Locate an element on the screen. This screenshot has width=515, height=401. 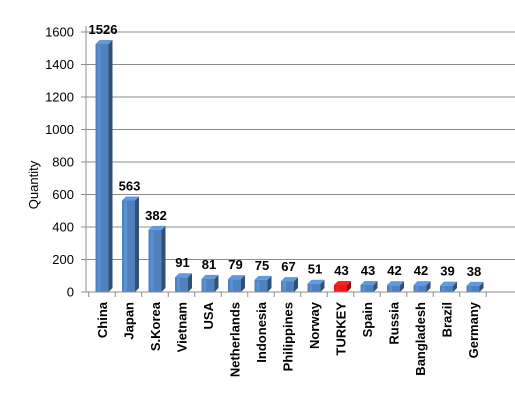
y-tick-label: 600 is located at coordinates (63, 194).